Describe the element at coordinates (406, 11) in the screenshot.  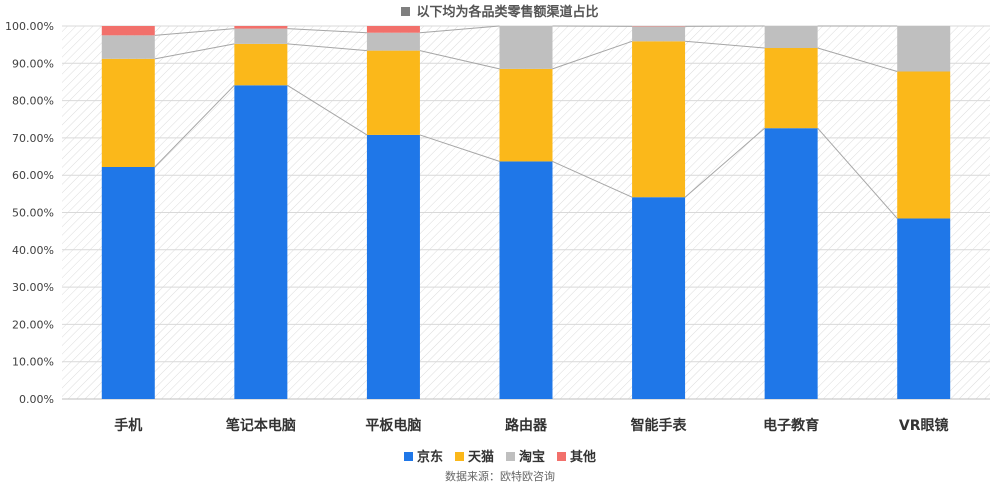
I see `title-marker` at that location.